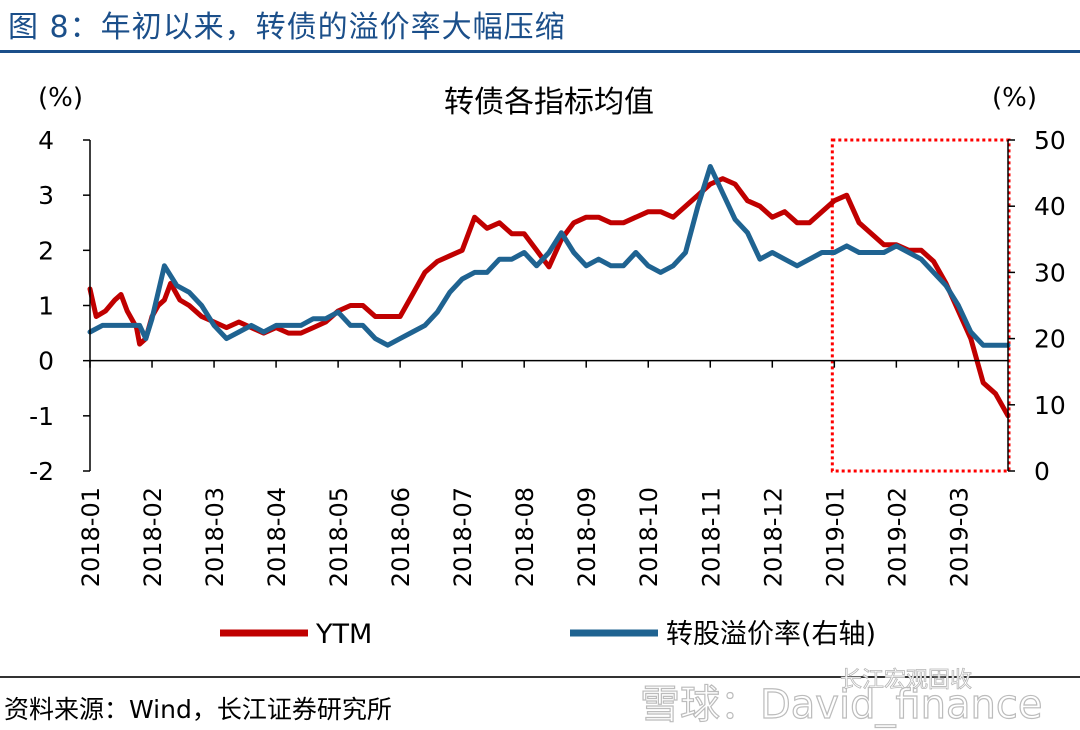  I want to click on x-tick-label: 2018-02, so click(153, 537).